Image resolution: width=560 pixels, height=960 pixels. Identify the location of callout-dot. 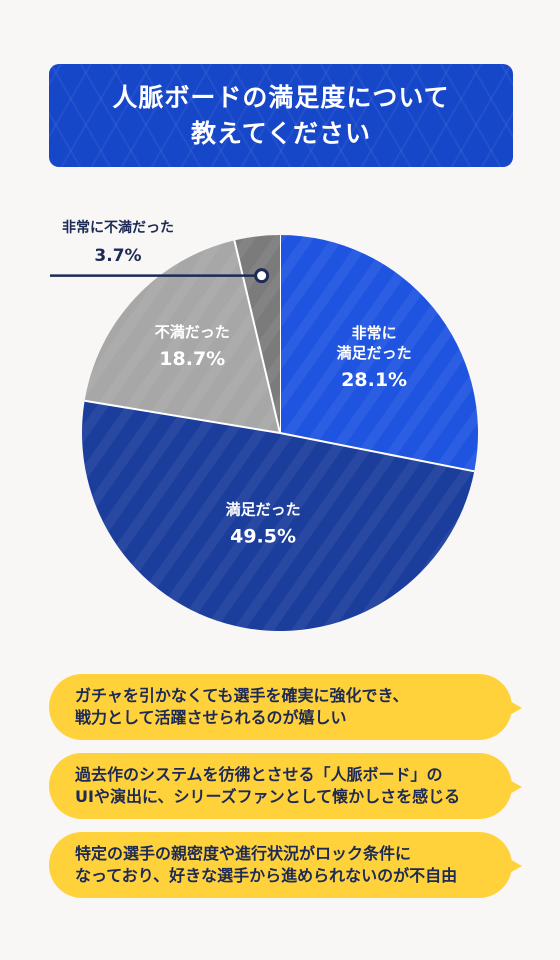
(262, 276).